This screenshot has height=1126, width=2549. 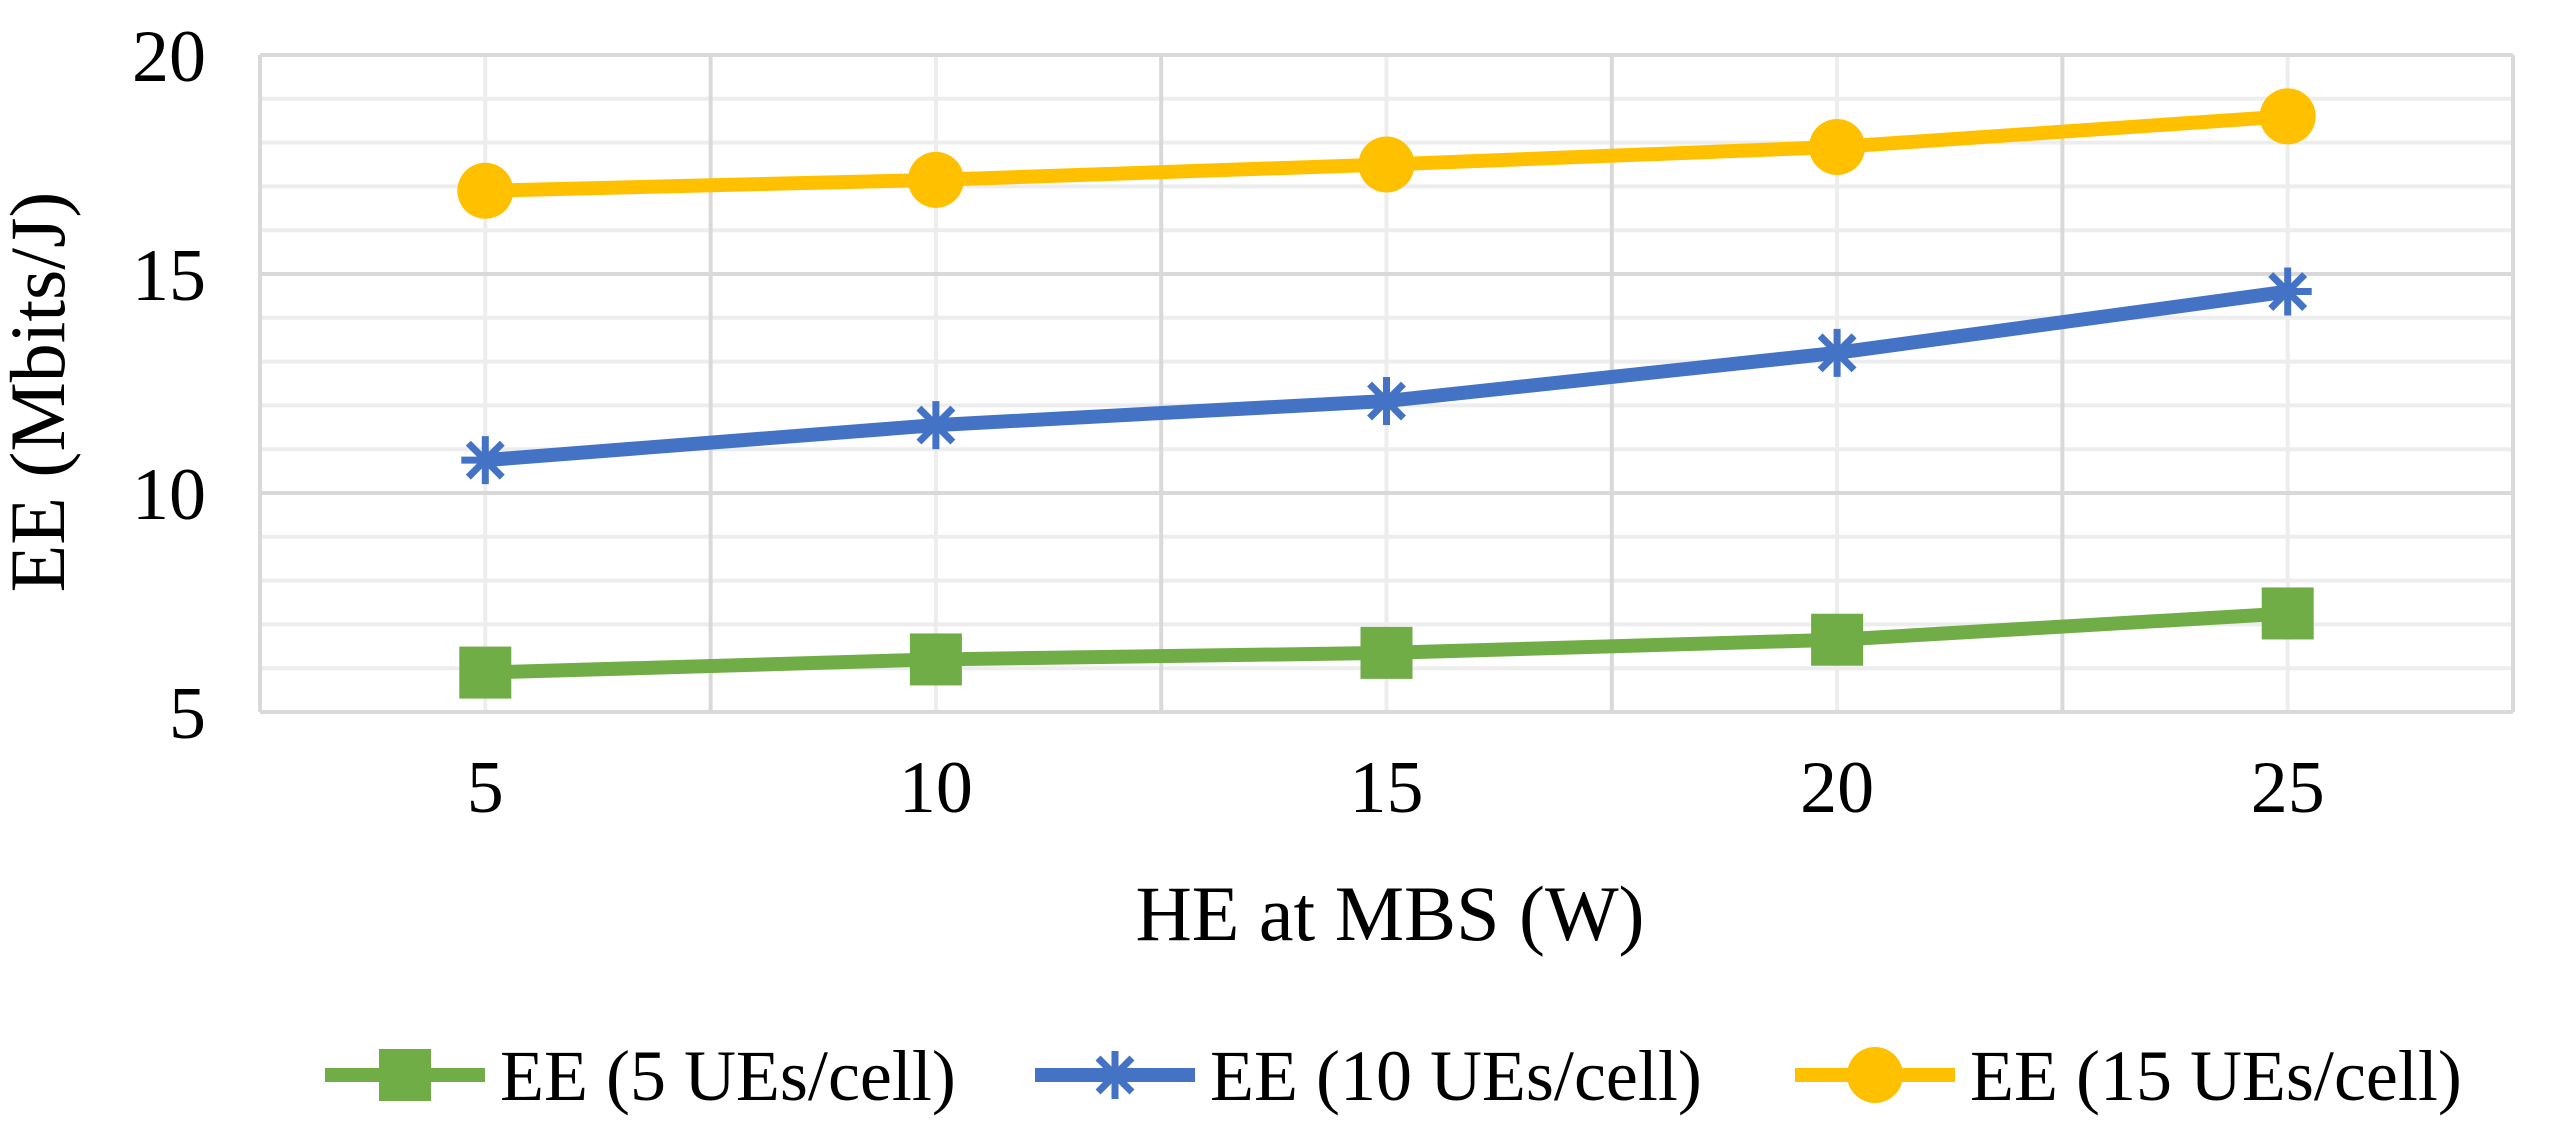 I want to click on y-axis-label: EE (Mbits/J), so click(x=40, y=392).